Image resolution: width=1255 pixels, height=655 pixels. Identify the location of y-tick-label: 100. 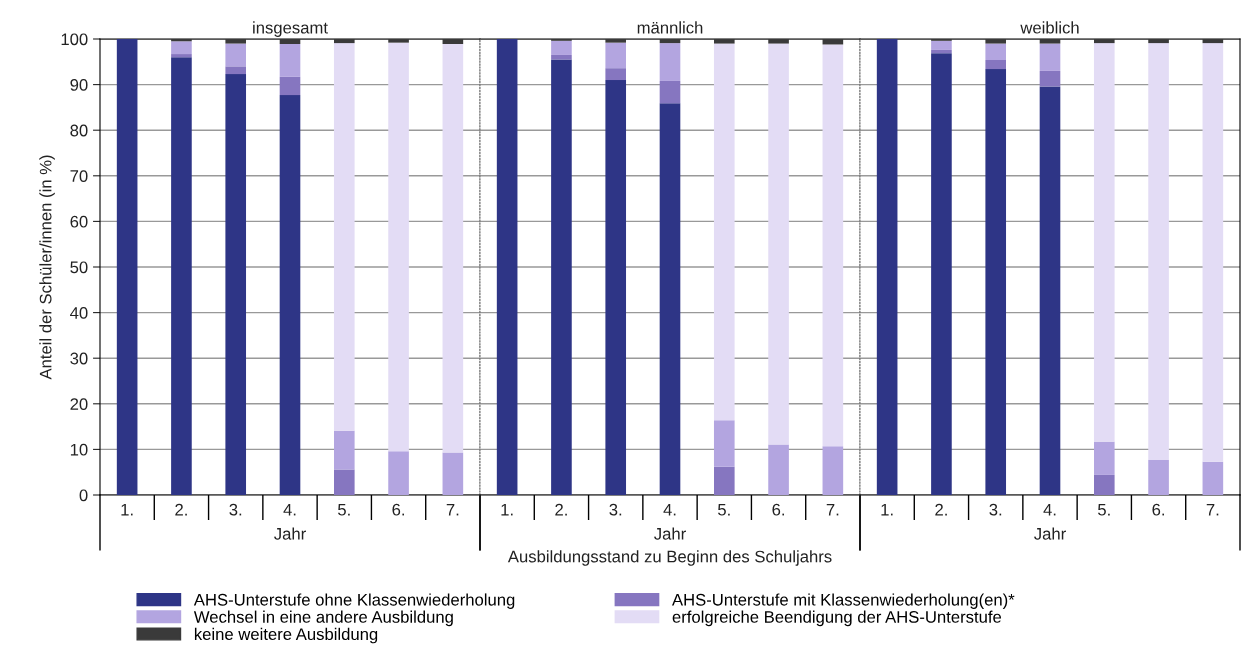
(74, 39).